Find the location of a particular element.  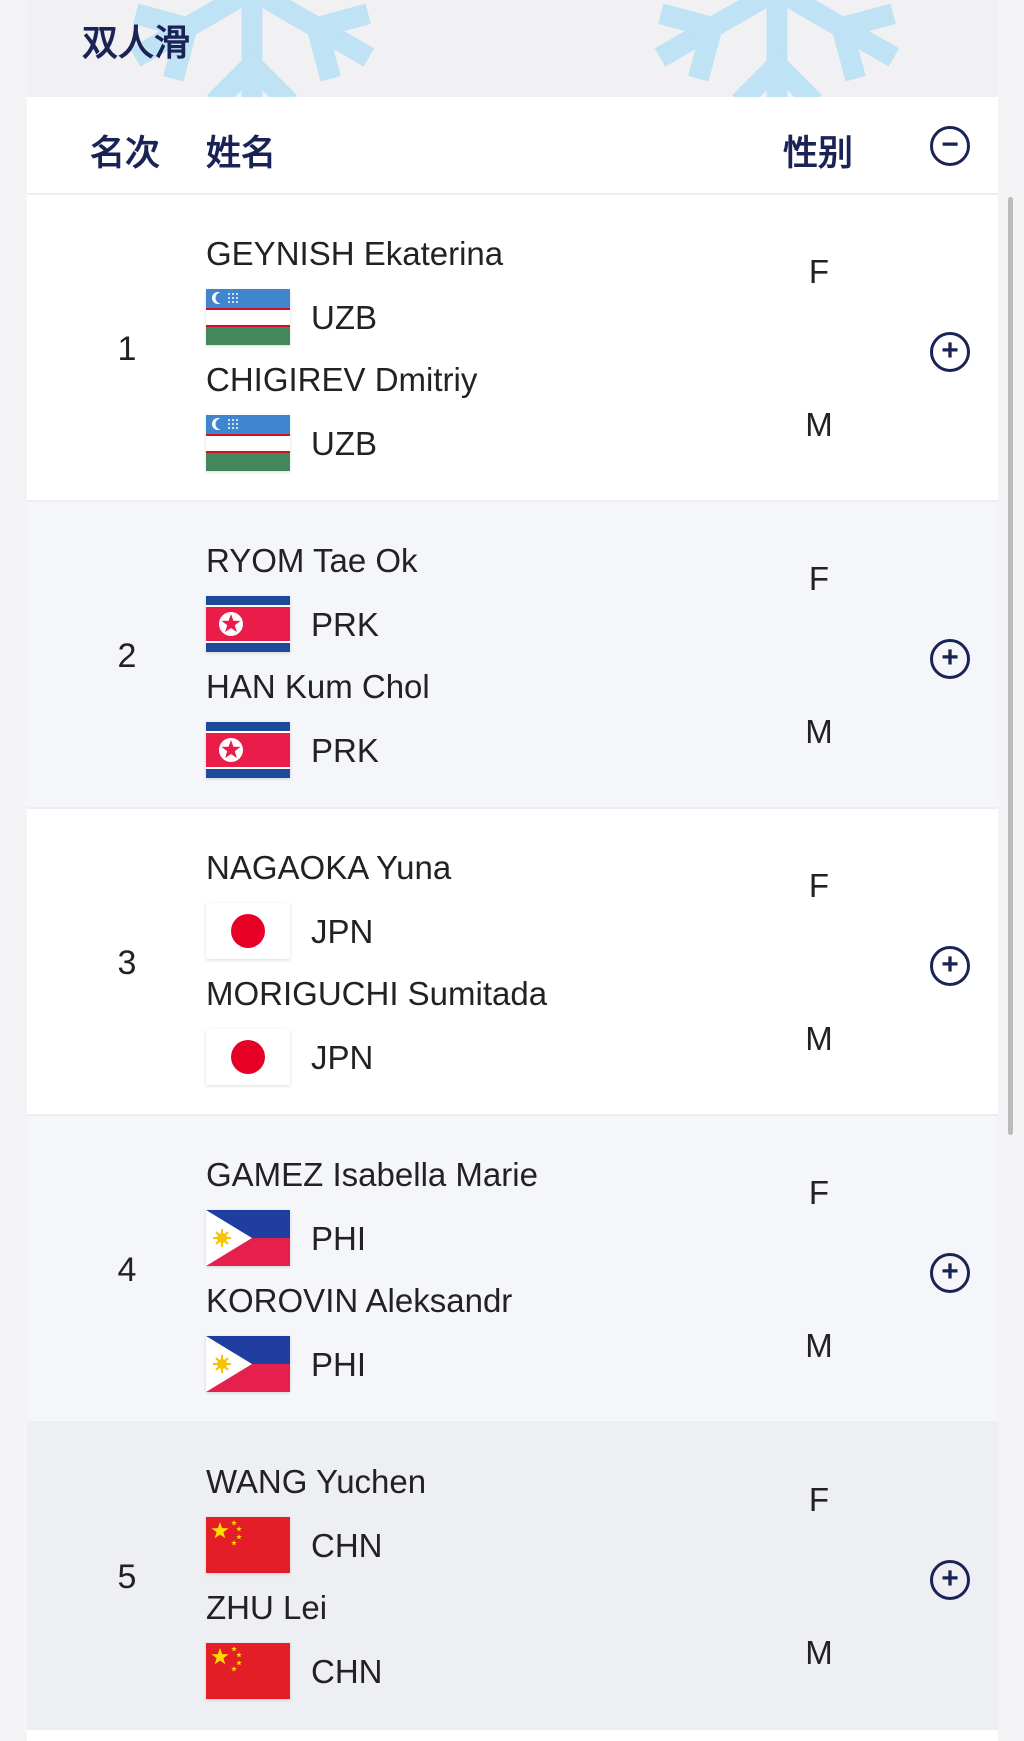

table-header: 名次 姓名 性别 − is located at coordinates (512, 146).